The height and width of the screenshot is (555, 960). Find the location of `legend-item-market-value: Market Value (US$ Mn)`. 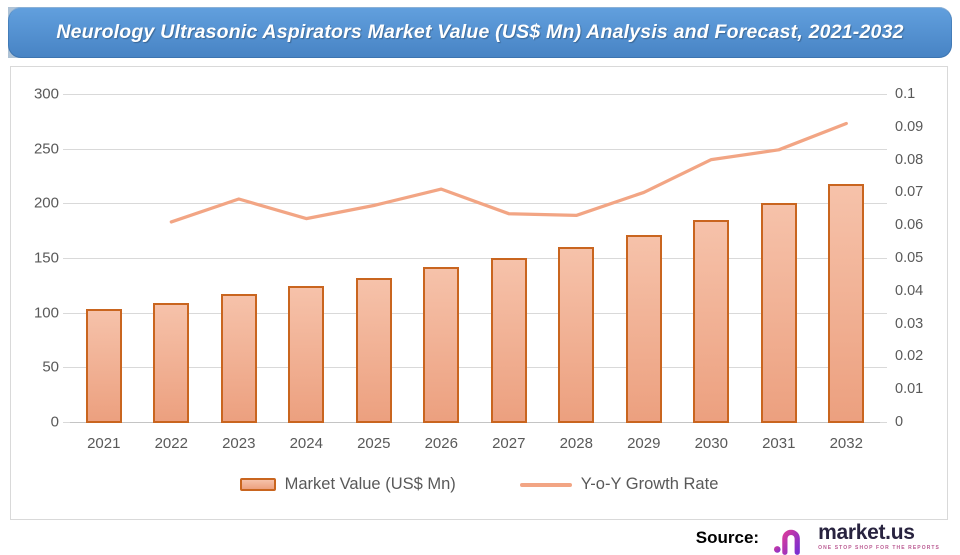

legend-item-market-value: Market Value (US$ Mn) is located at coordinates (347, 484).